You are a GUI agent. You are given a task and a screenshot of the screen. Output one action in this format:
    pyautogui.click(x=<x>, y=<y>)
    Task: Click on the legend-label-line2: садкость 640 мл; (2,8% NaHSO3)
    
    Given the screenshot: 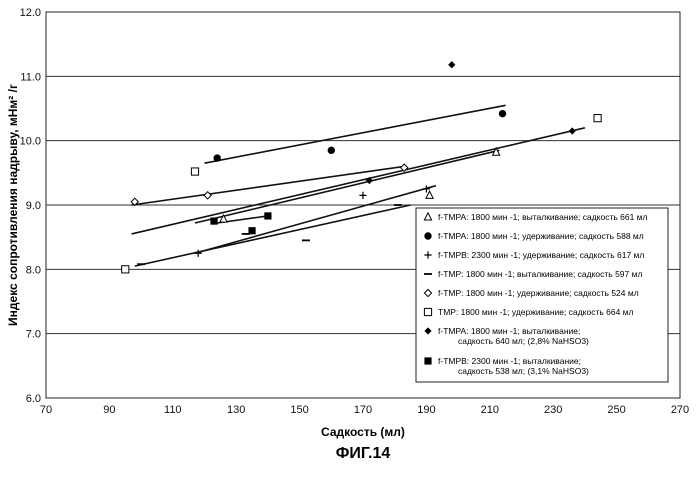 What is the action you would take?
    pyautogui.click(x=523, y=341)
    